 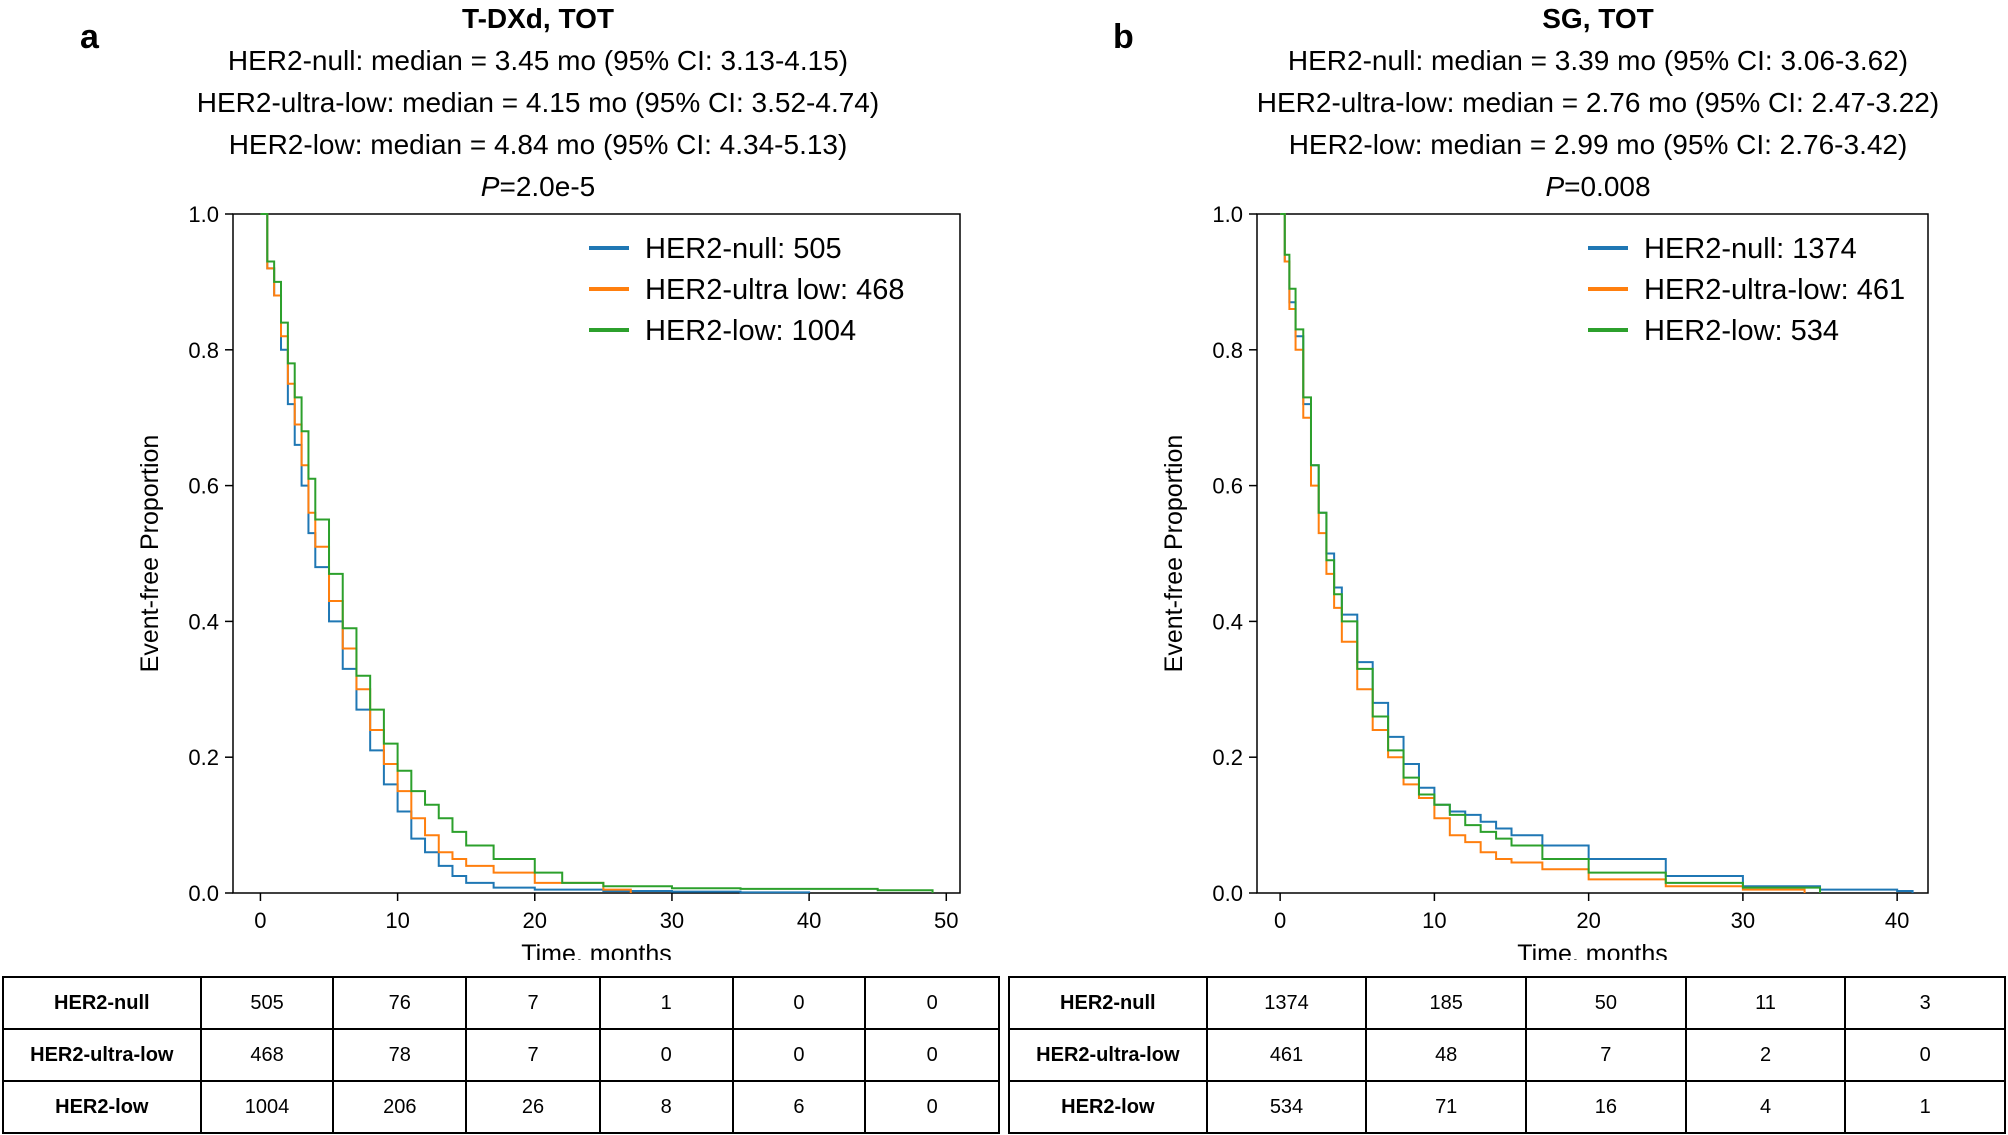 What do you see at coordinates (400, 1055) in the screenshot?
I see `risk-cell: 78` at bounding box center [400, 1055].